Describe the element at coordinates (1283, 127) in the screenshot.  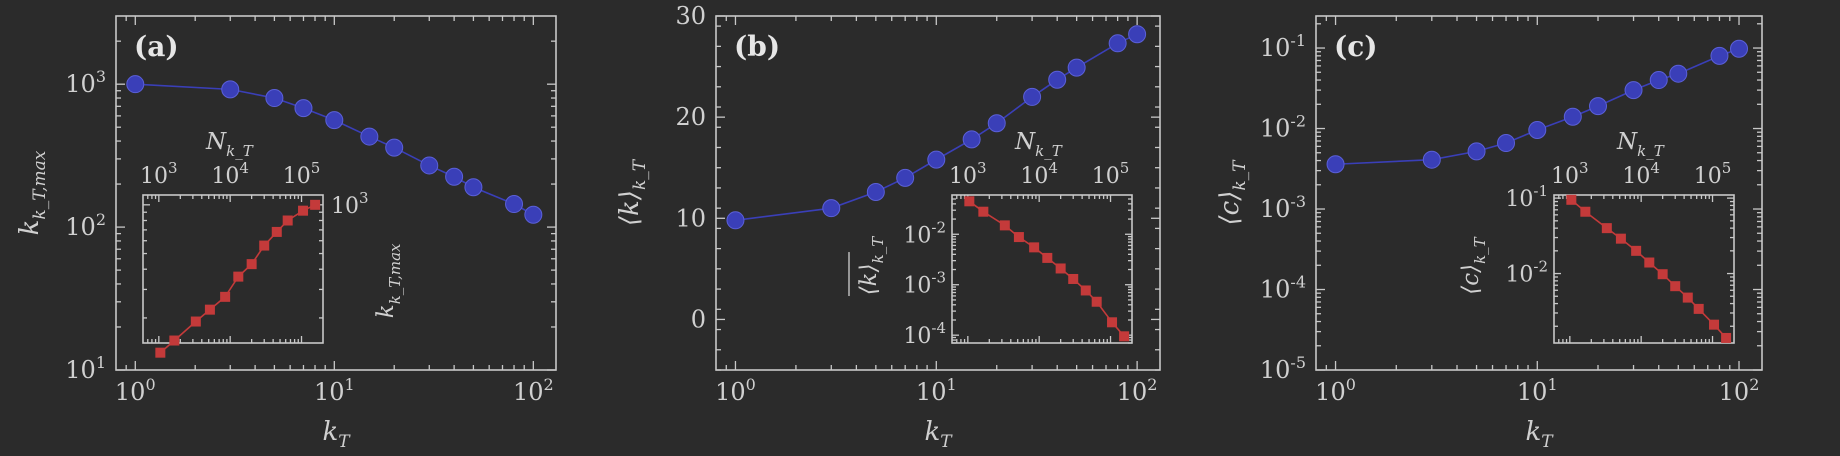
I see `y-tick-label: 10⁻²` at that location.